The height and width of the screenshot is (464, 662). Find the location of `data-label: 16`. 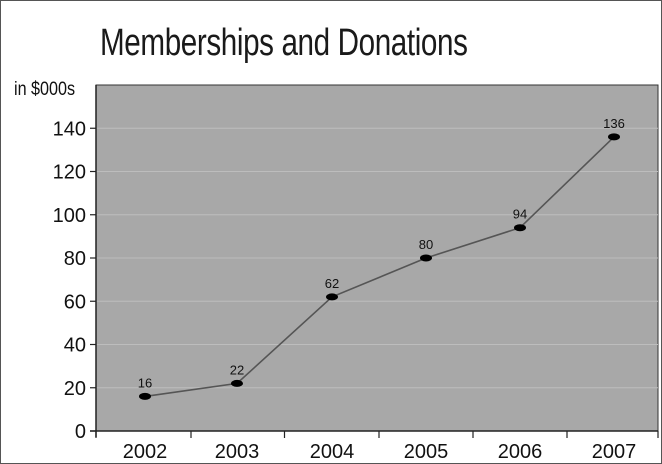

data-label: 16 is located at coordinates (145, 382).